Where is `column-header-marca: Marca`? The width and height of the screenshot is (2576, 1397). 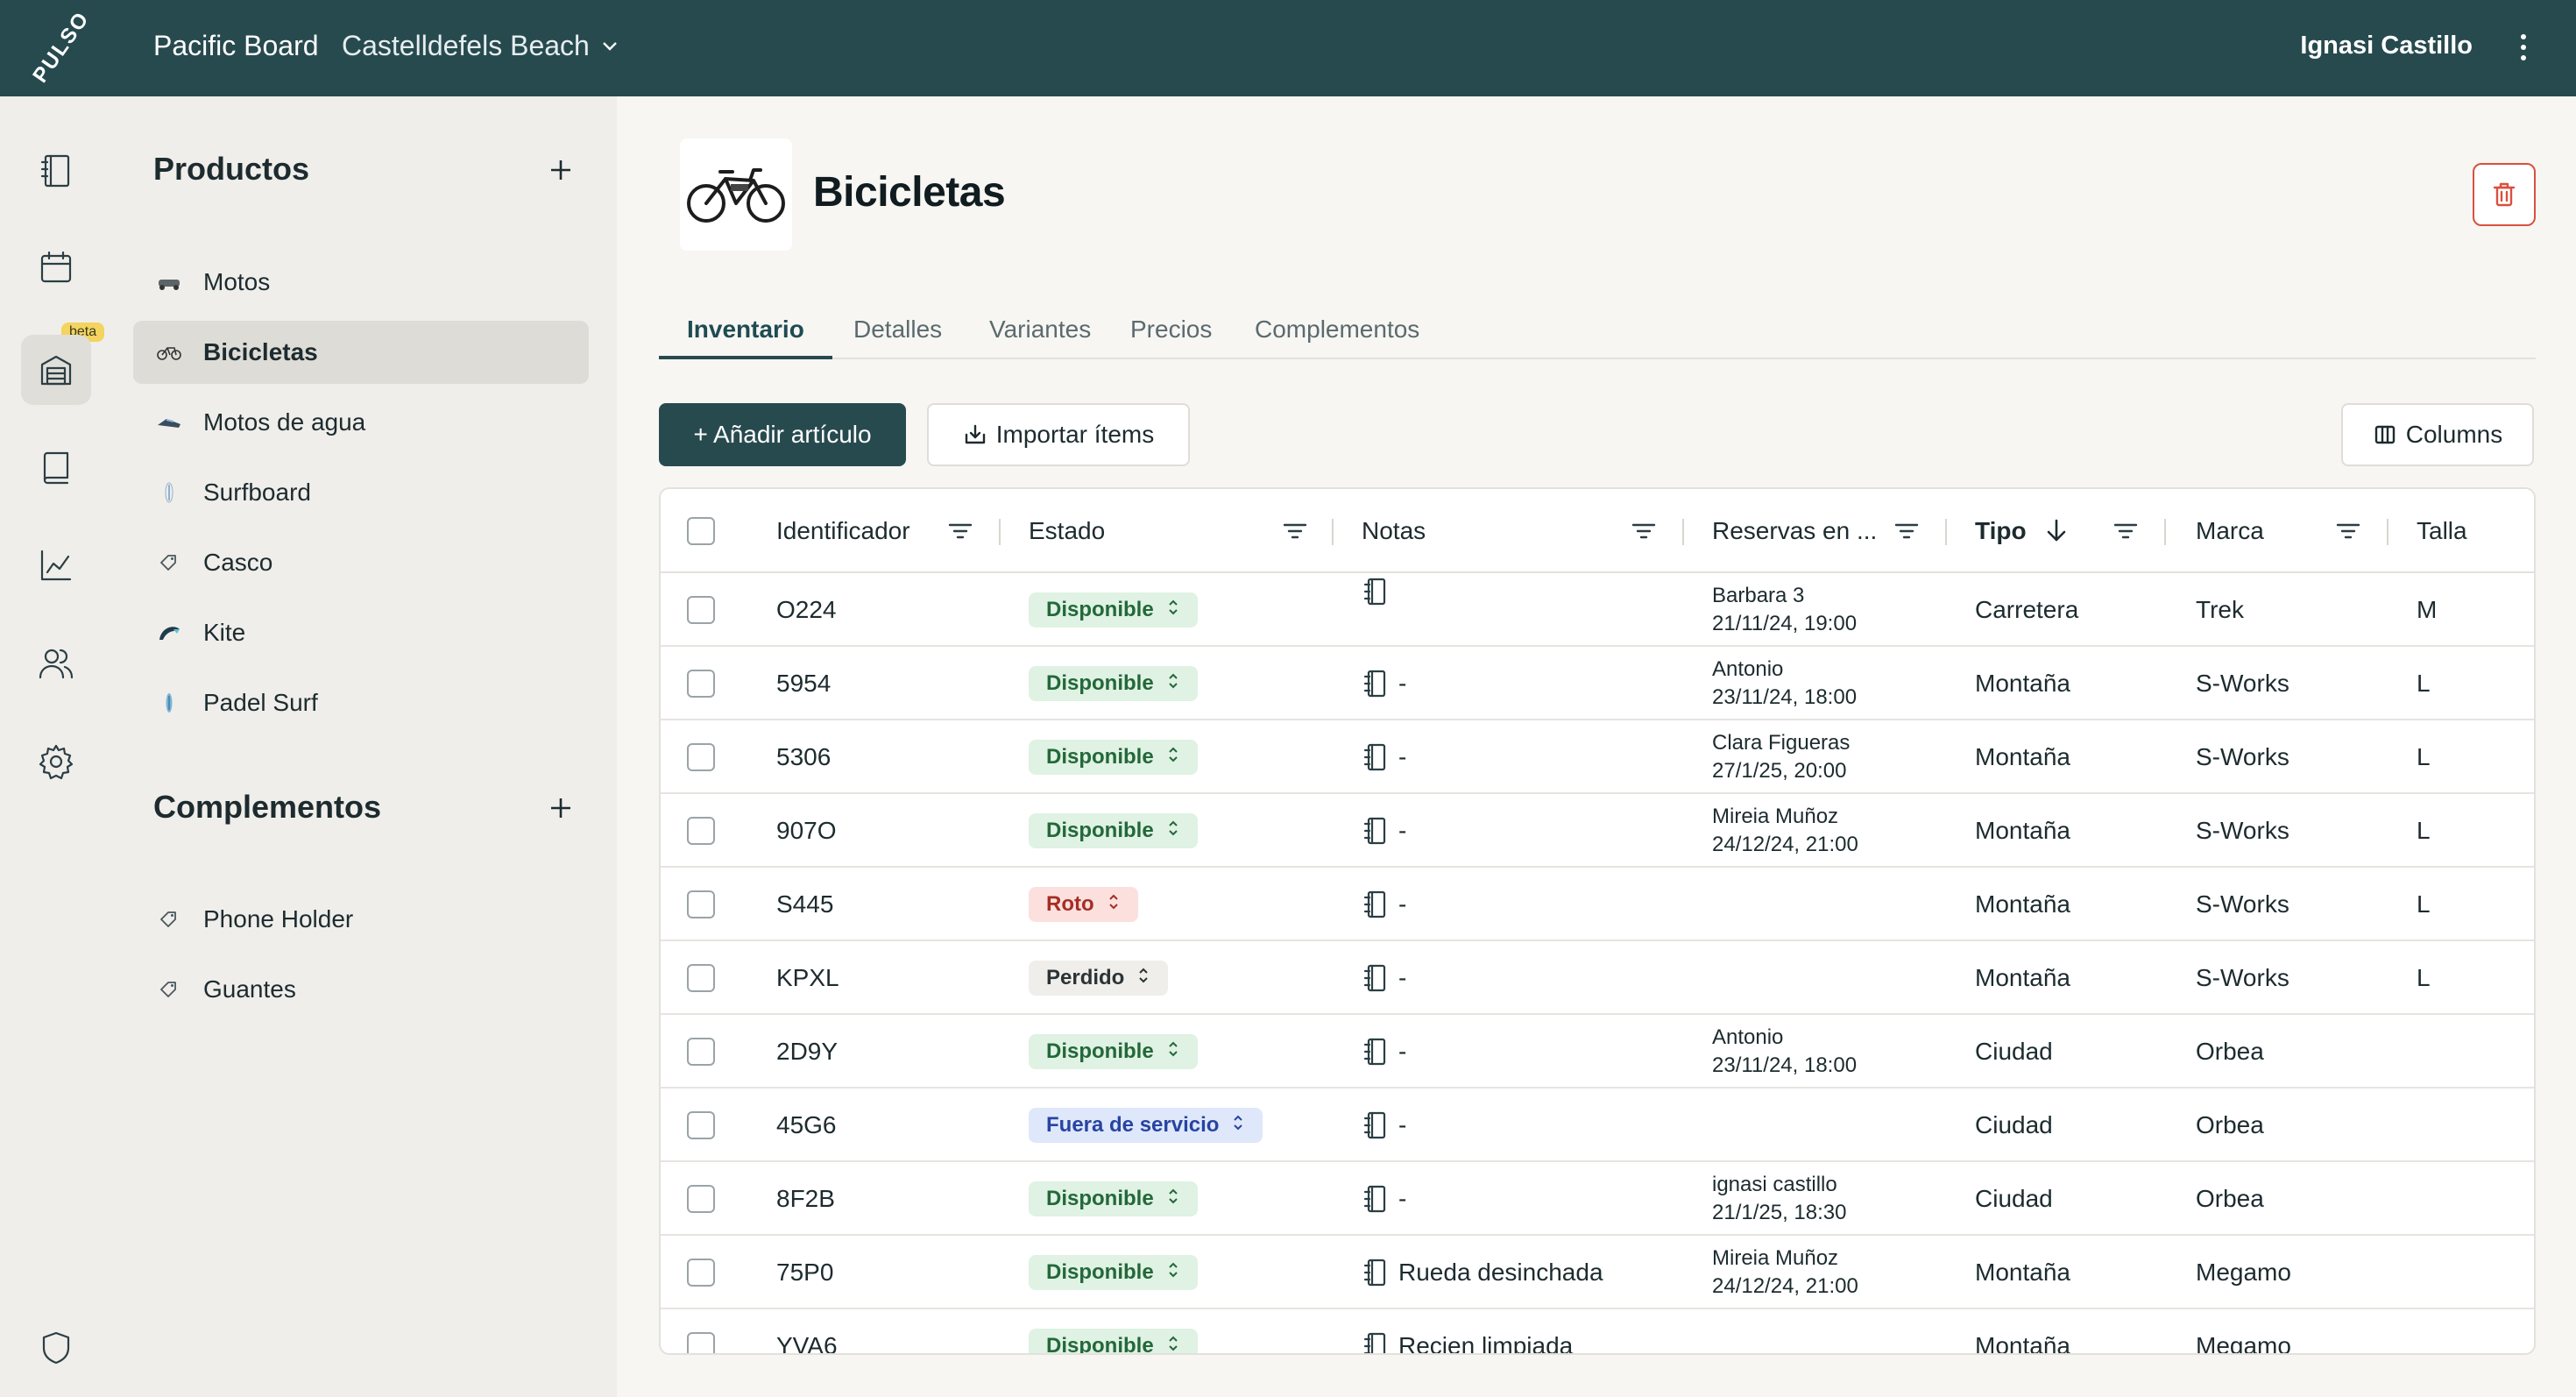 column-header-marca: Marca is located at coordinates (2230, 530).